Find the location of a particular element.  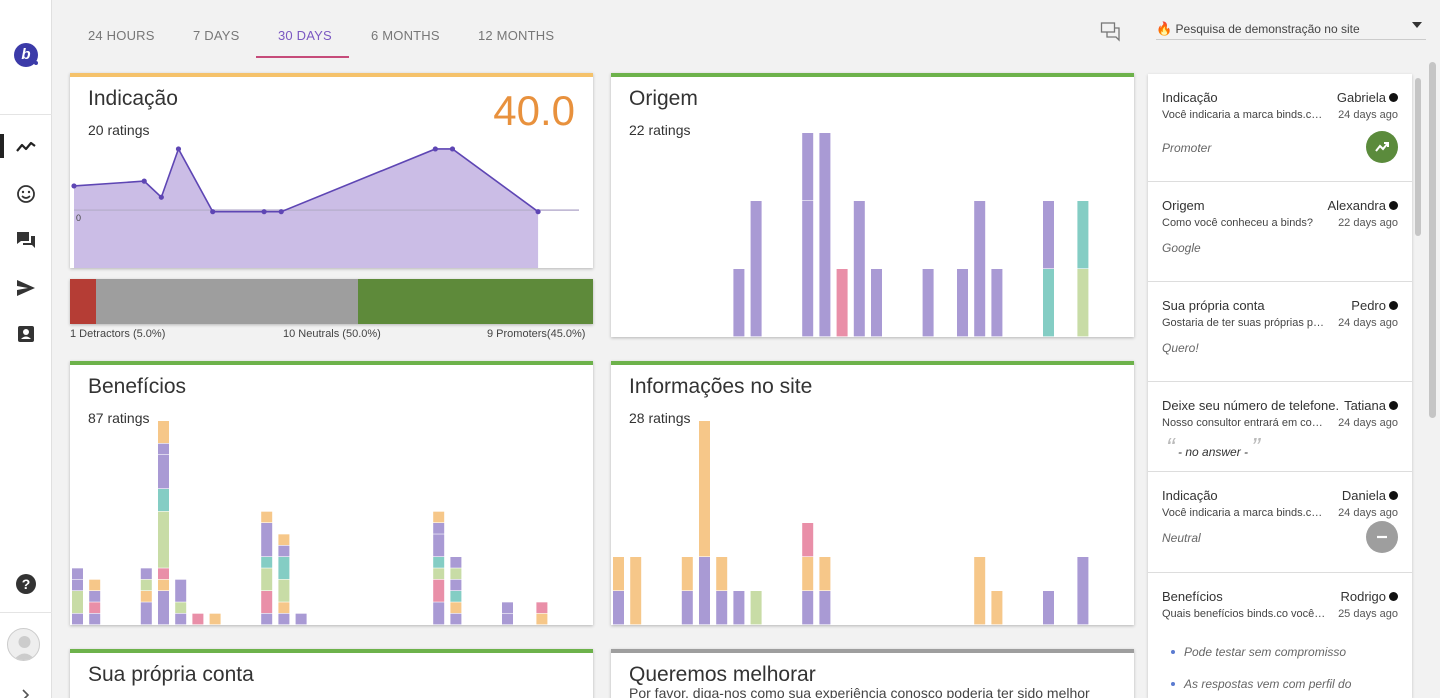

origem-bar-chart is located at coordinates (911, 235).